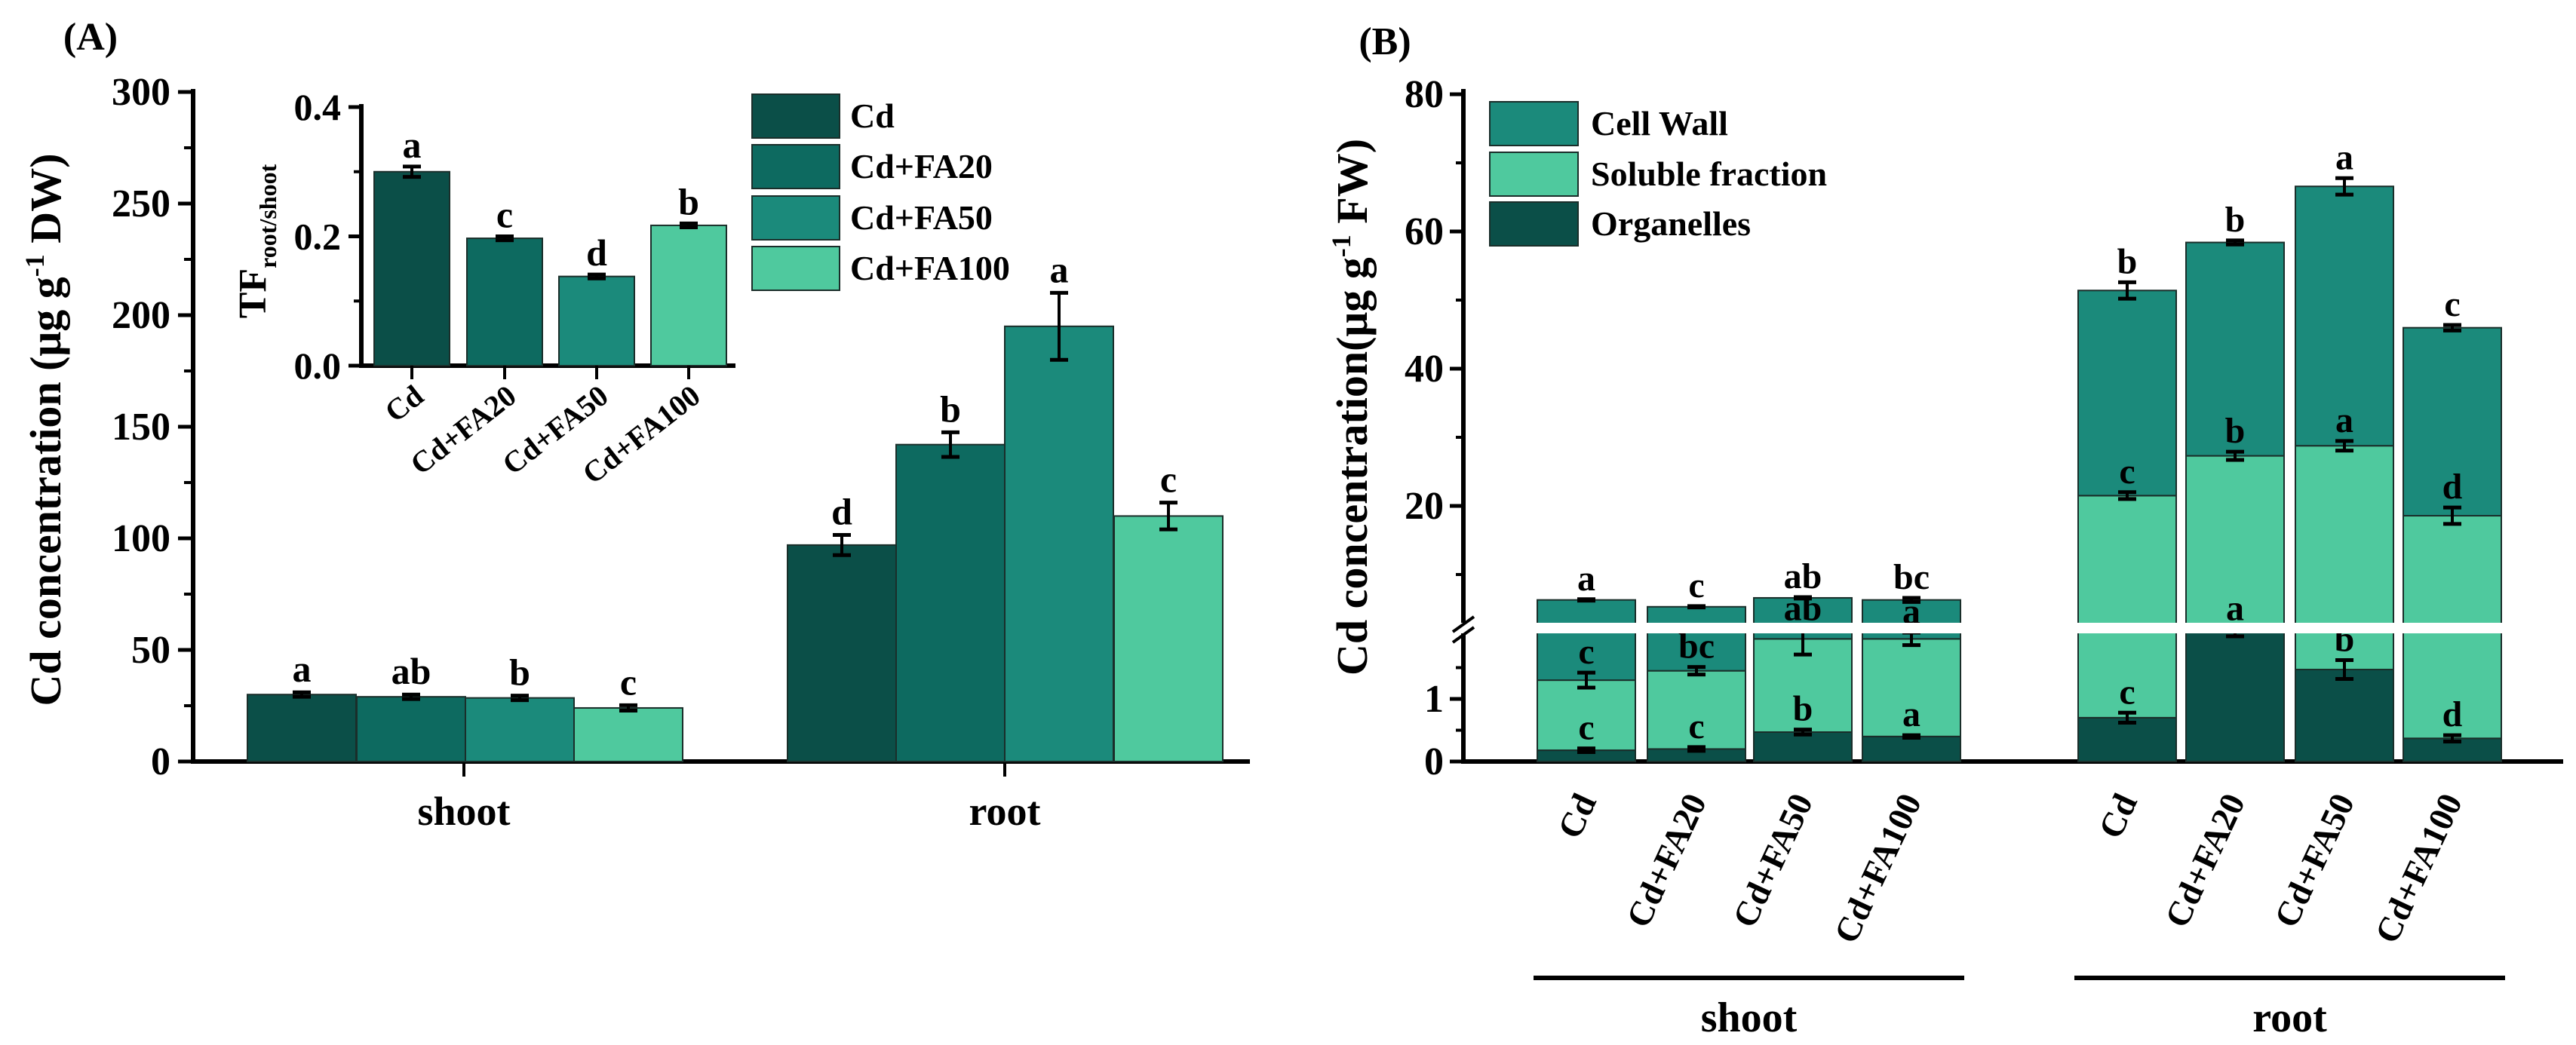 This screenshot has width=2576, height=1045. I want to click on y-title-sup: -1, so click(35, 265).